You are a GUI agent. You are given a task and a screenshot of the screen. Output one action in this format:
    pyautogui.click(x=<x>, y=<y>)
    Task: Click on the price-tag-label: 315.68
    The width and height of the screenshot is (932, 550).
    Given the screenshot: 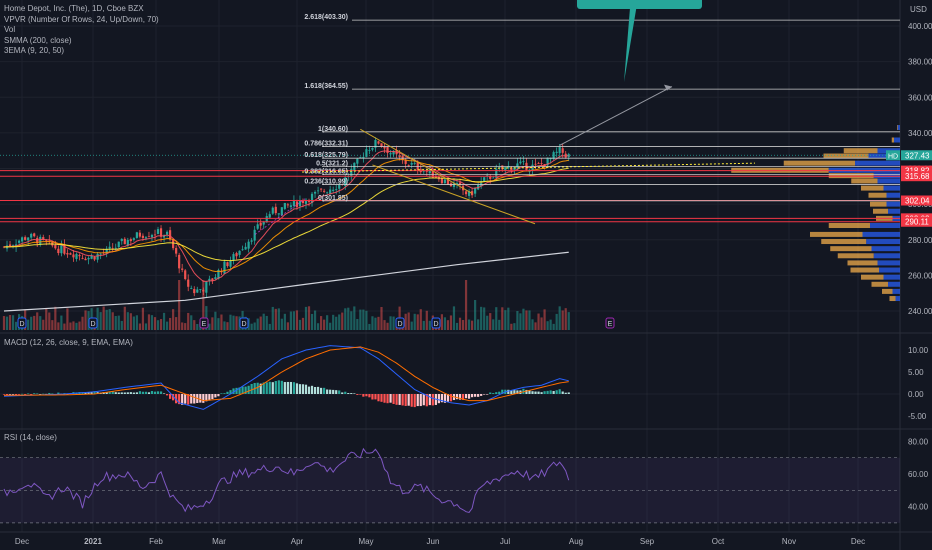 What is the action you would take?
    pyautogui.click(x=917, y=176)
    